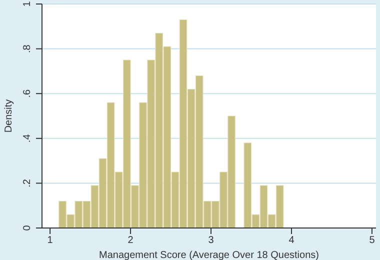  I want to click on x-tick-label: 1, so click(50, 240).